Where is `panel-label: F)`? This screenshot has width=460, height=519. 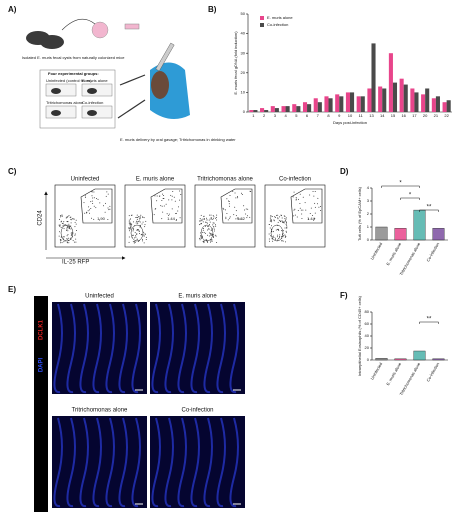 panel-label: F) is located at coordinates (344, 295).